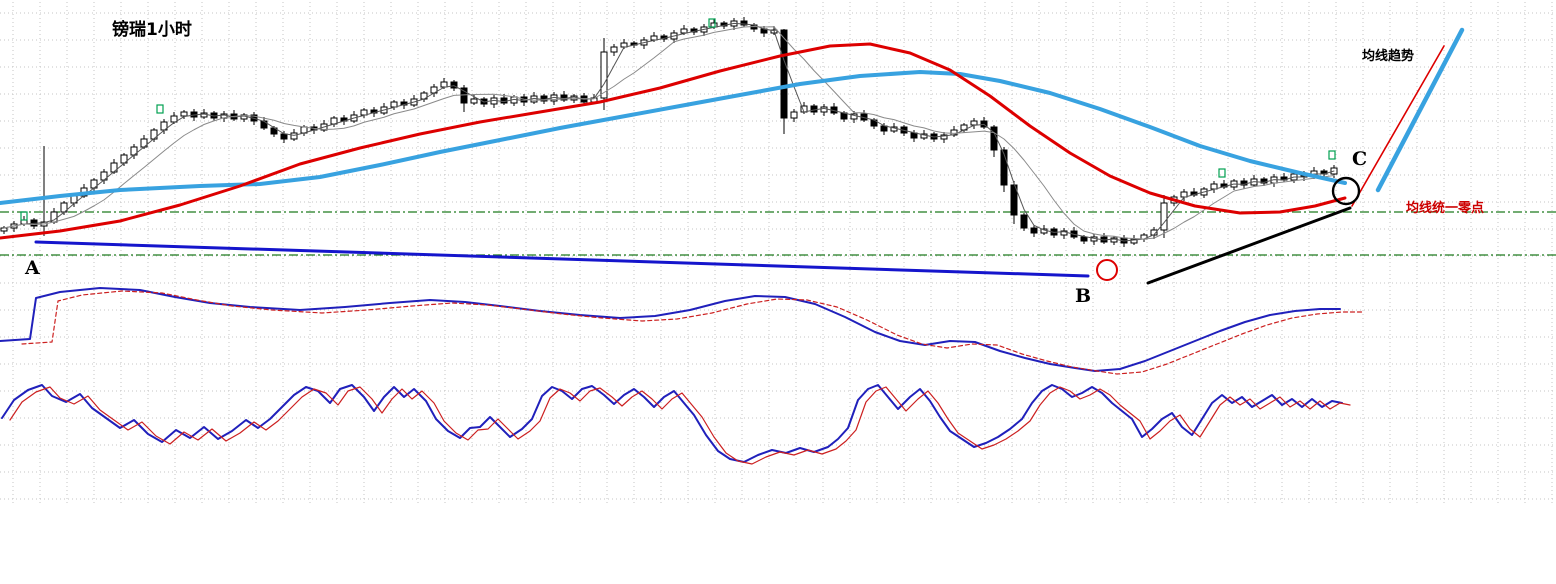  What do you see at coordinates (1249, 245) in the screenshot?
I see `trendline-bc` at bounding box center [1249, 245].